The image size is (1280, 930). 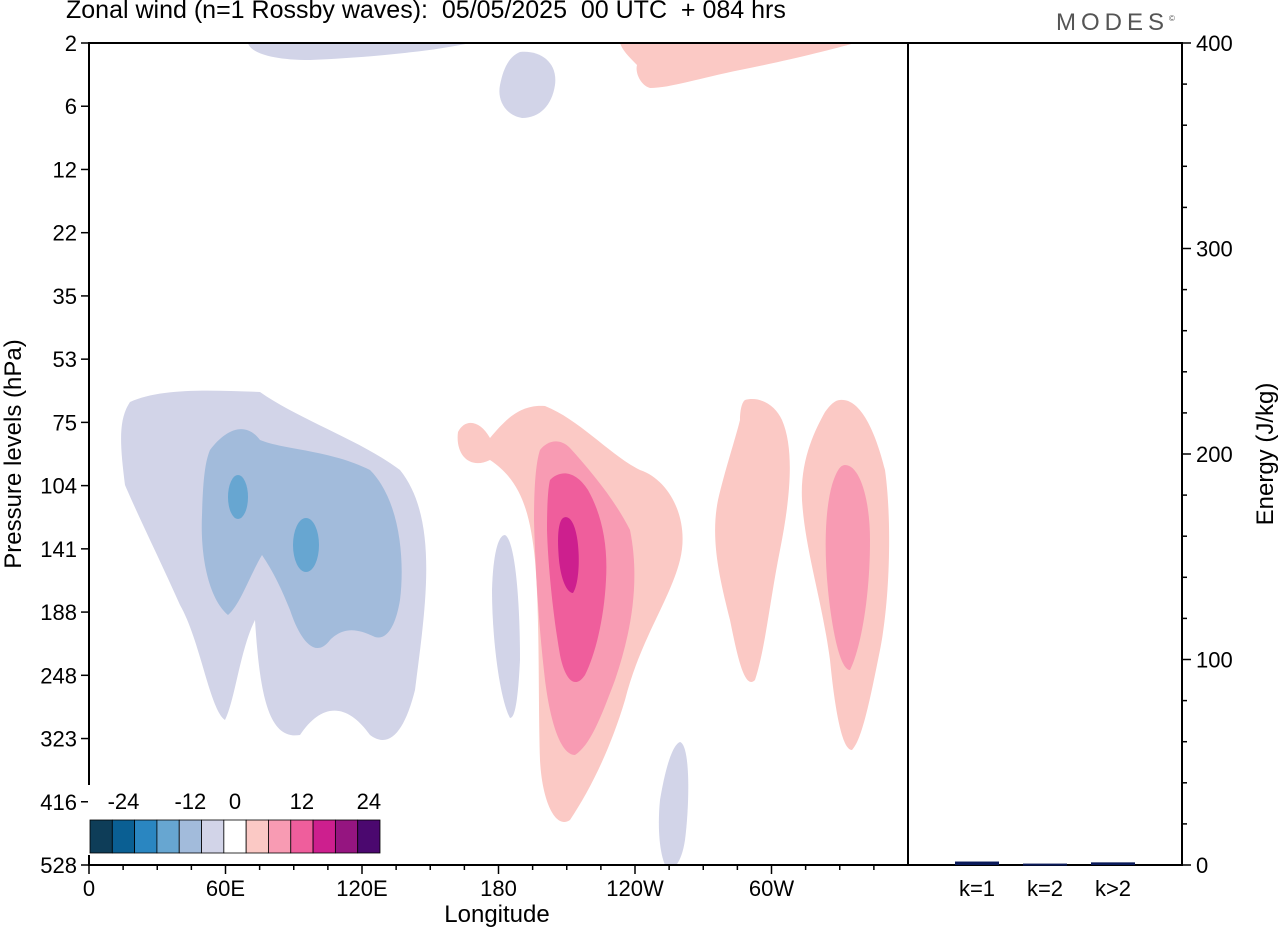 I want to click on contour-positive-east-a, so click(x=752, y=540).